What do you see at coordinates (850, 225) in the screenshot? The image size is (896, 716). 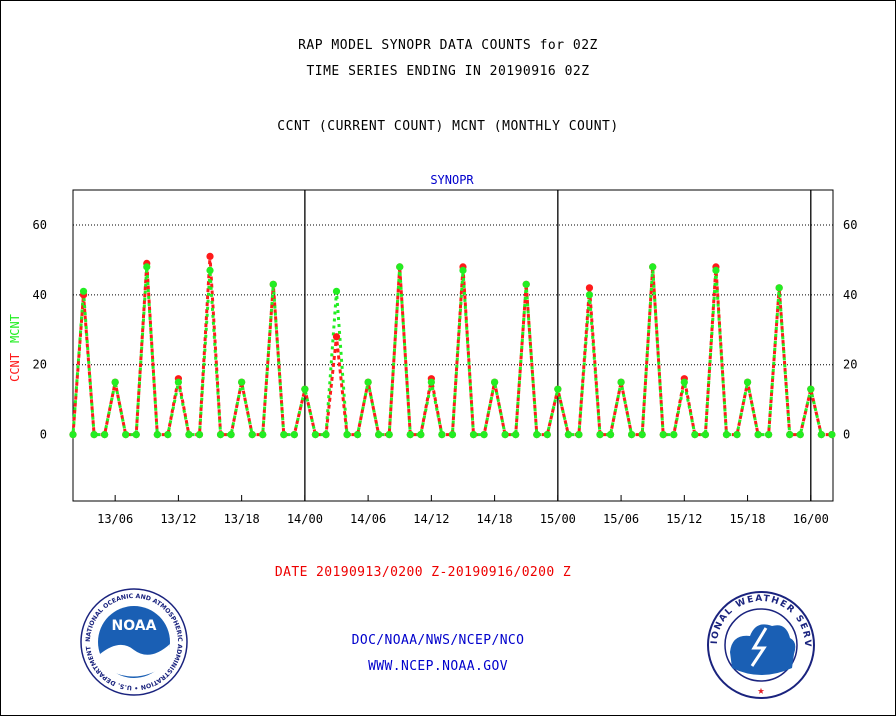 I see `y-tick-label-right: 60` at bounding box center [850, 225].